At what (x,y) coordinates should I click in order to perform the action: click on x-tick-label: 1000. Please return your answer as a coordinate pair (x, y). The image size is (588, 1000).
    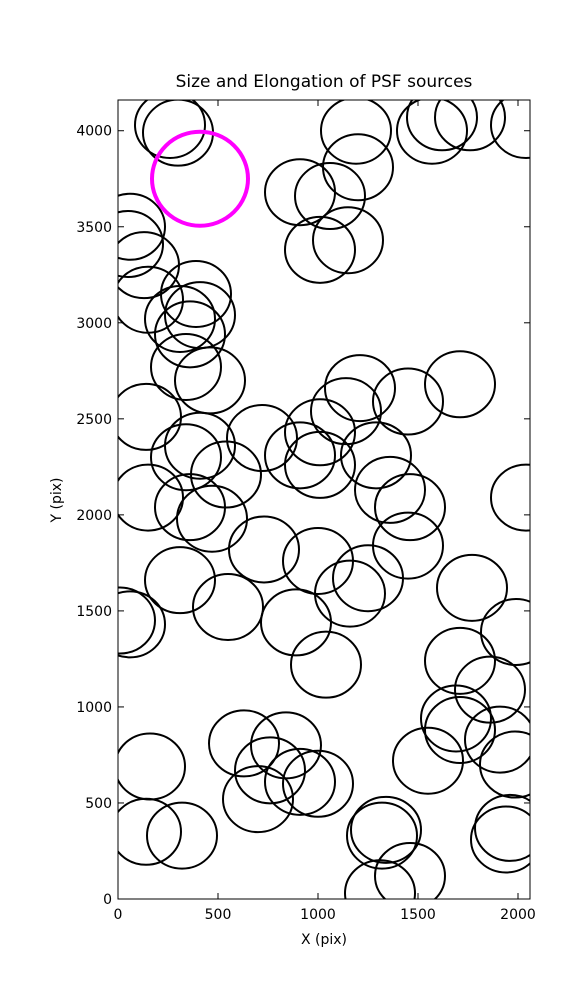
    Looking at the image, I should click on (318, 915).